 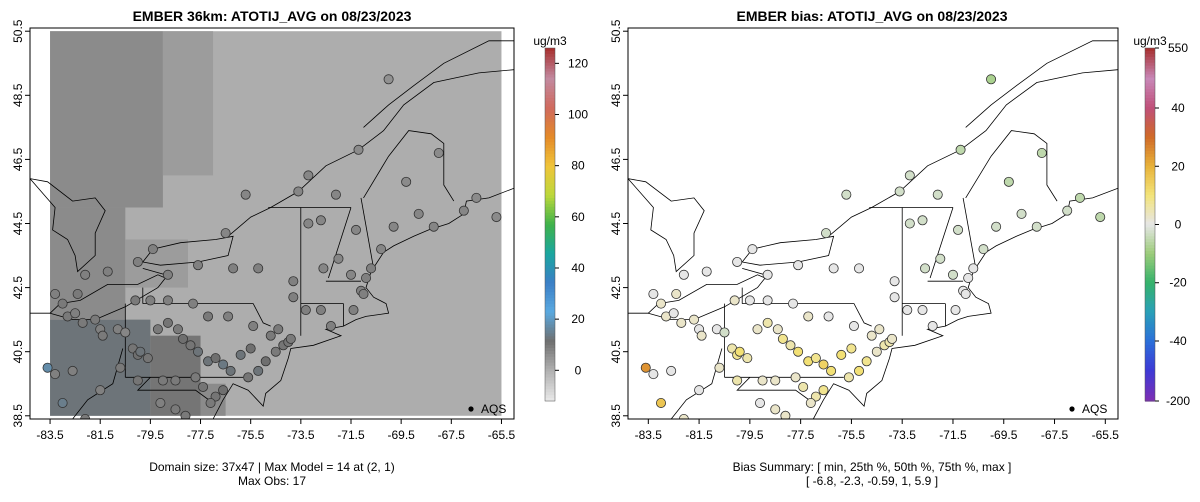 I want to click on left-colorbar-frame, so click(x=550, y=224).